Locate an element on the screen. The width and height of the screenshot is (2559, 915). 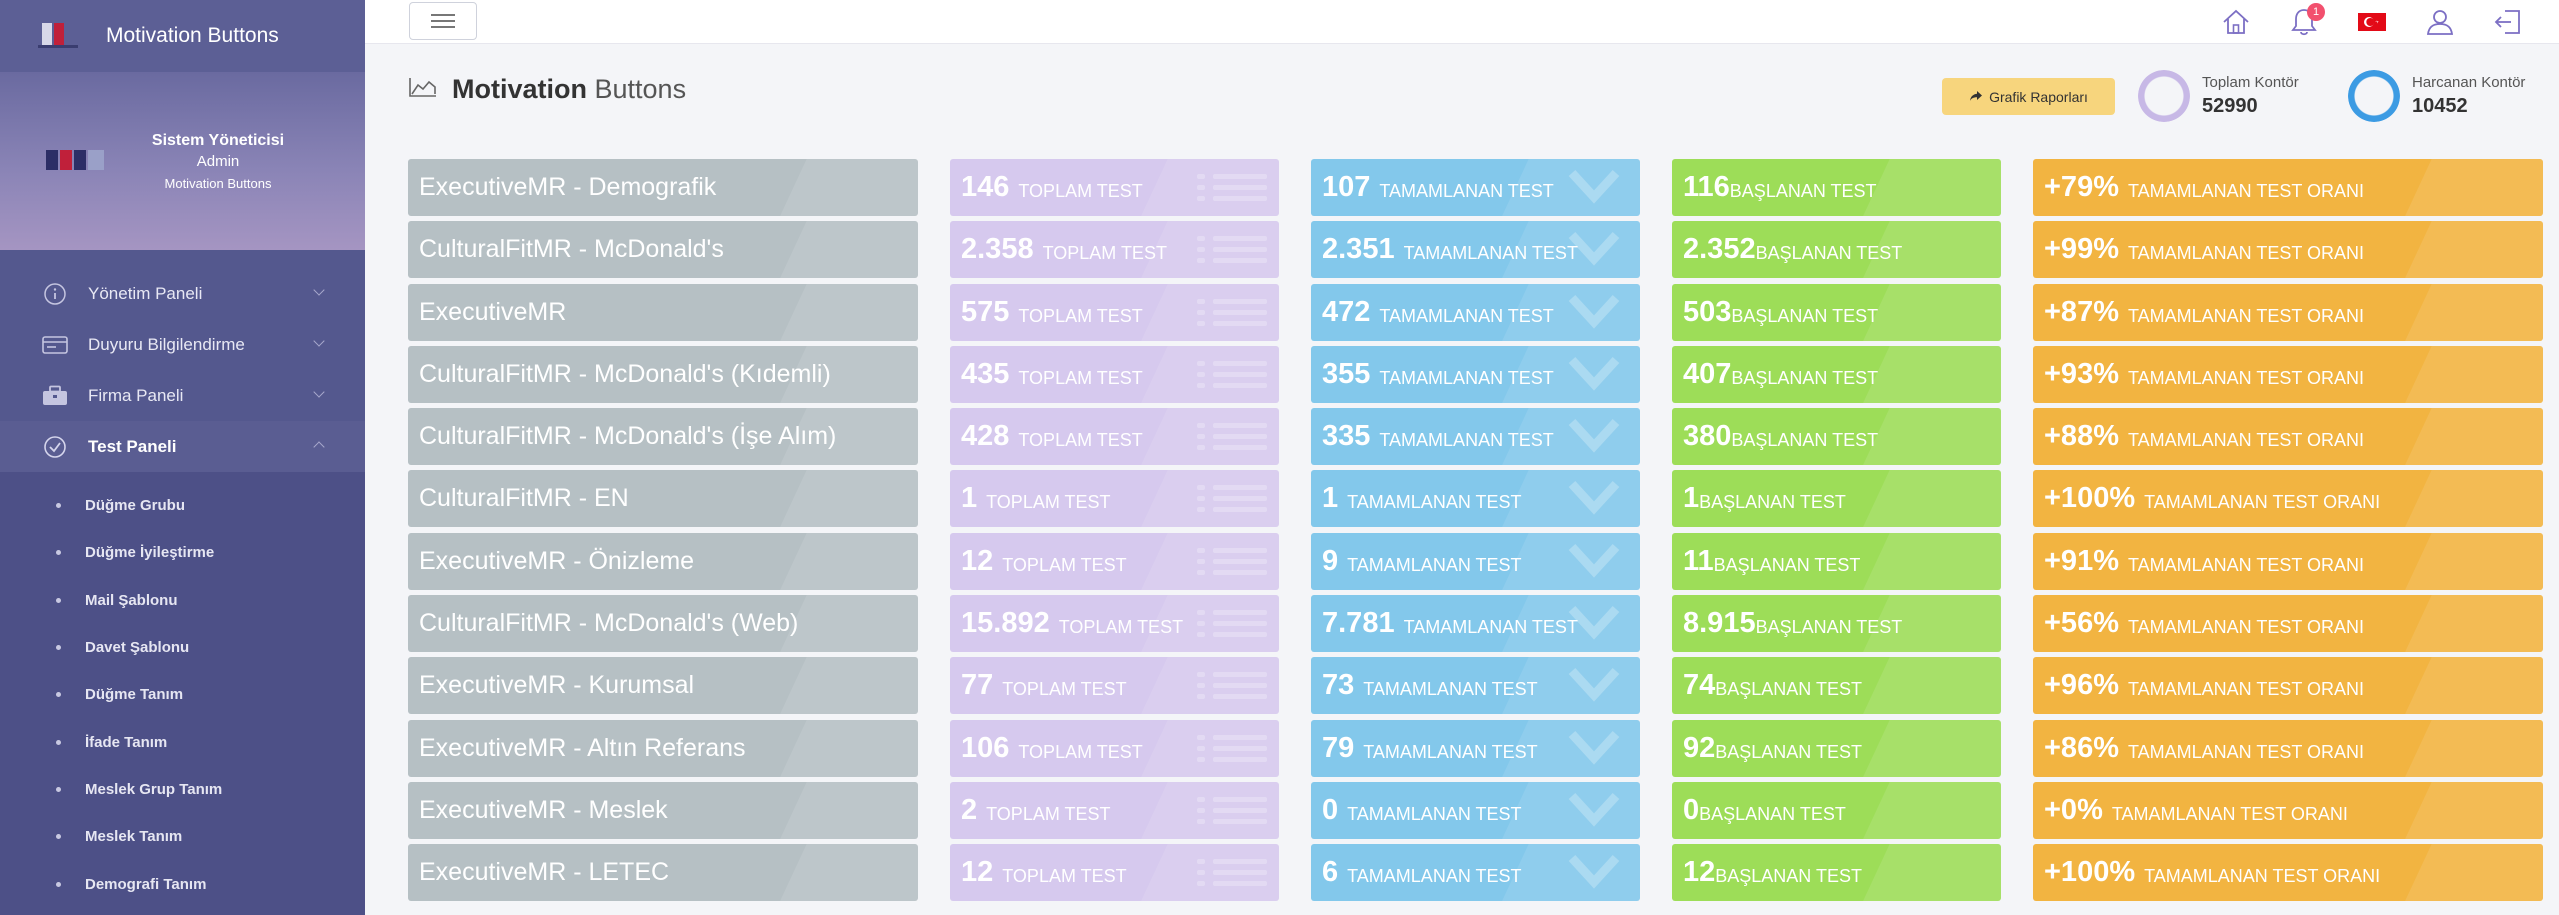
check-circle-icon is located at coordinates (55, 446).